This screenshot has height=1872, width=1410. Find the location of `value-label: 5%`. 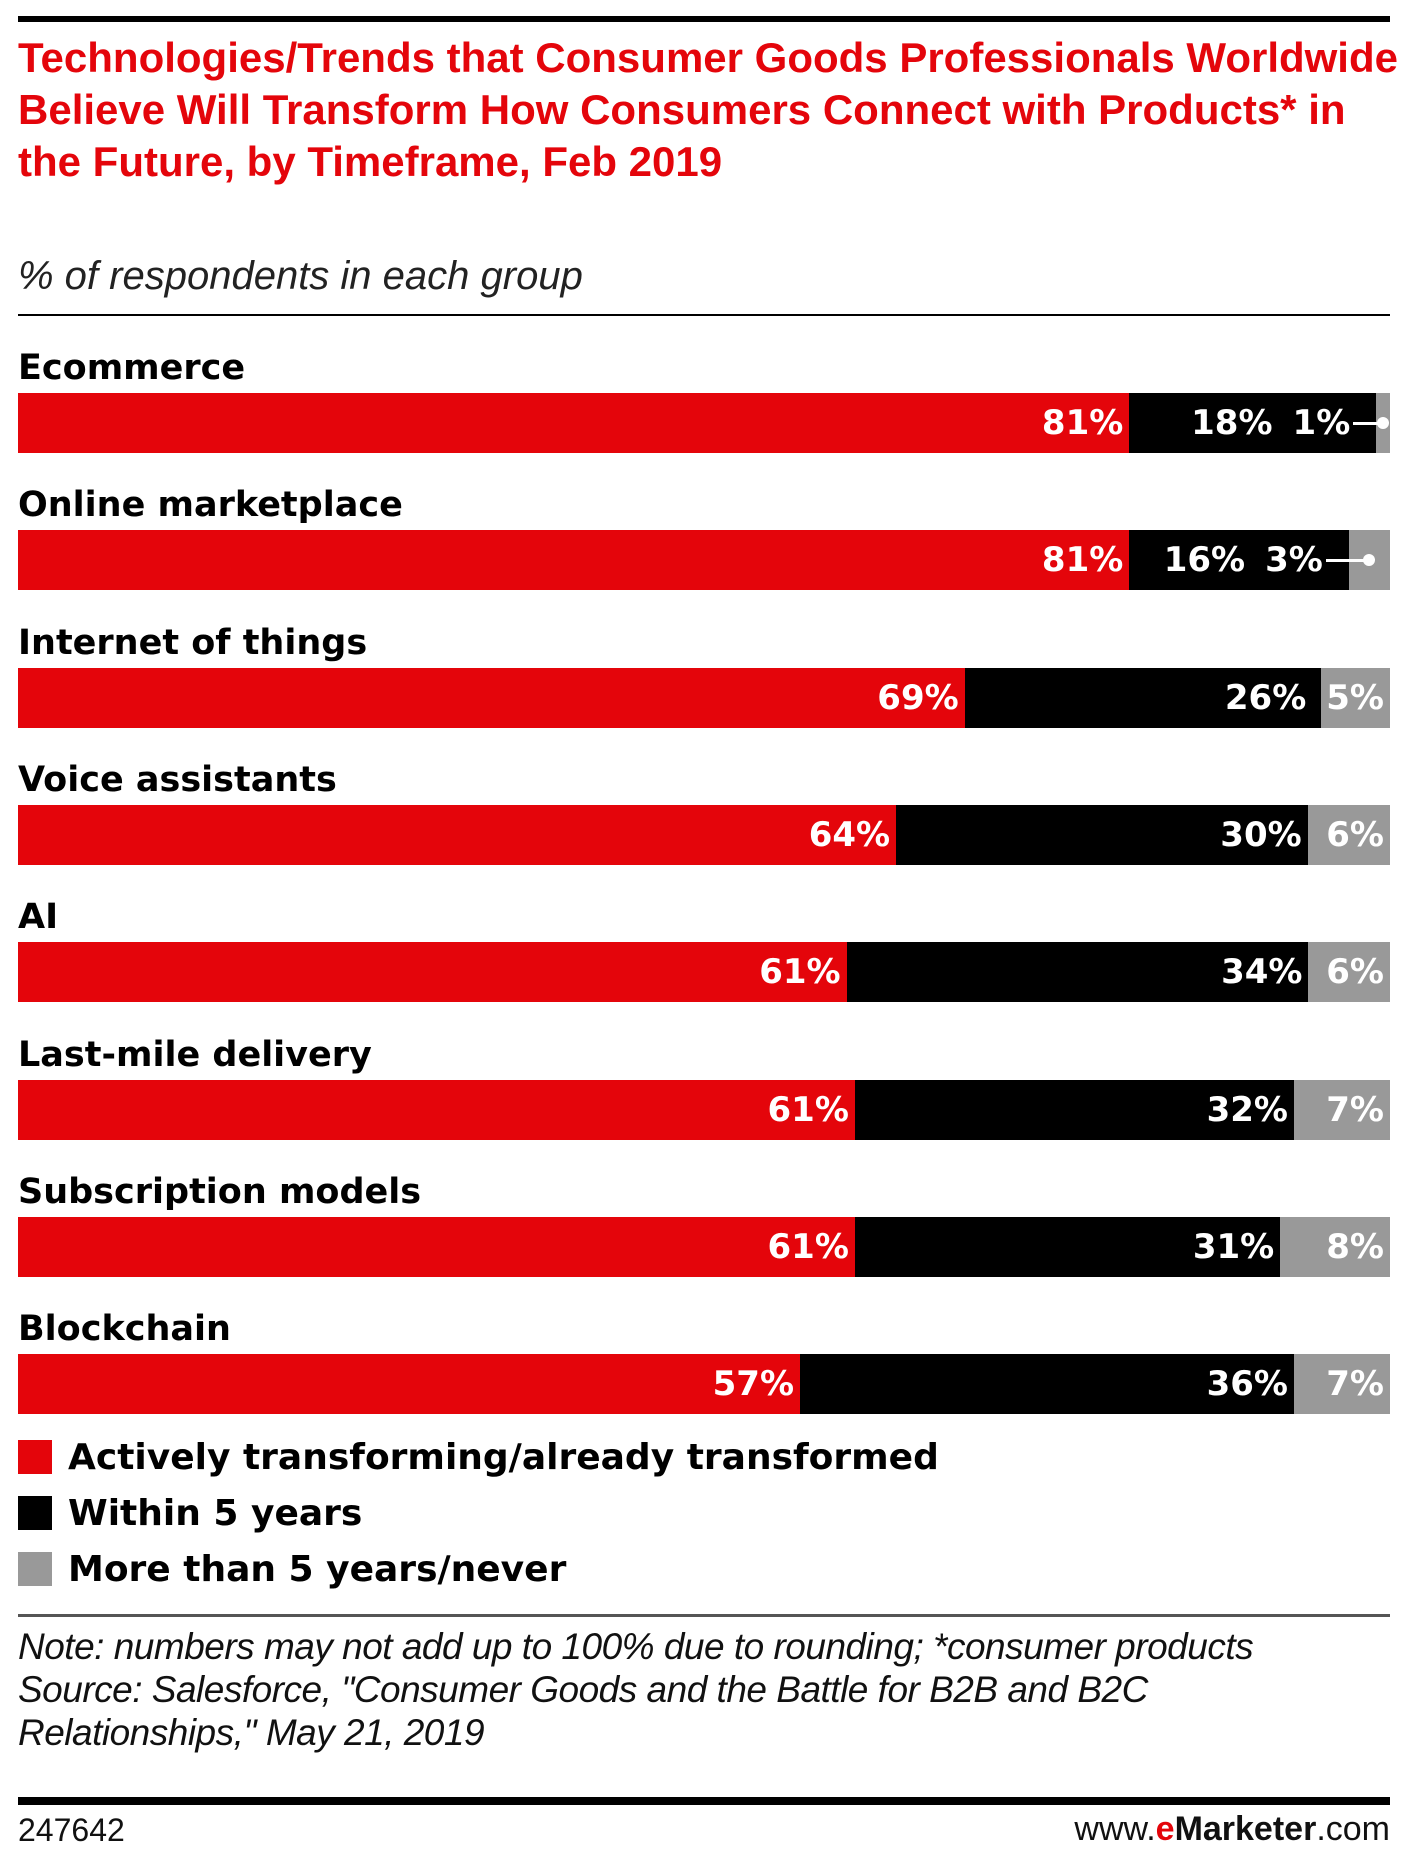

value-label: 5% is located at coordinates (1355, 697).